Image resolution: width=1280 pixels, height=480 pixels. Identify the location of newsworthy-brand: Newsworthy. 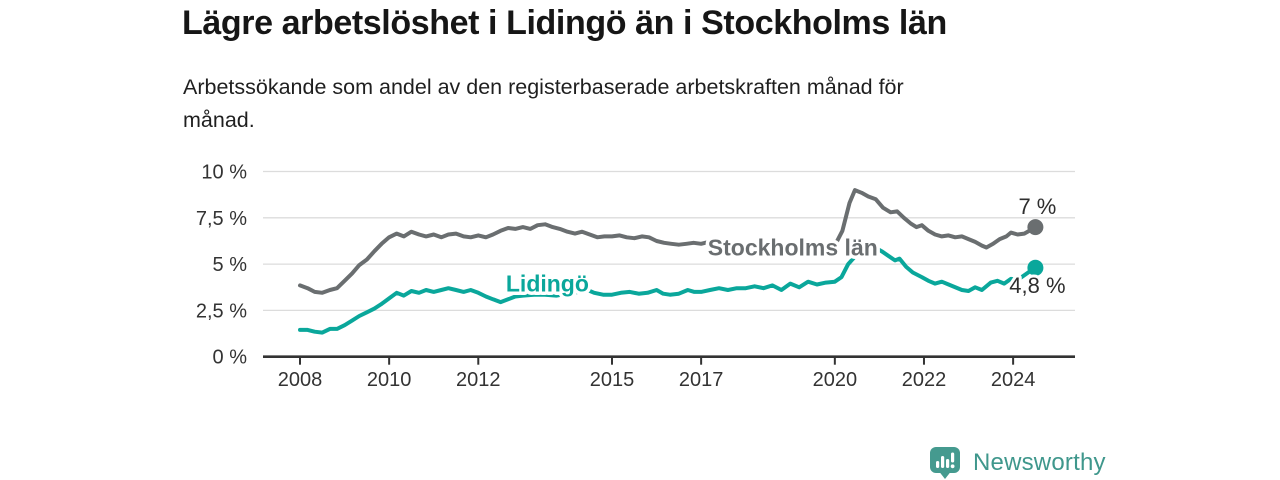
(1017, 462).